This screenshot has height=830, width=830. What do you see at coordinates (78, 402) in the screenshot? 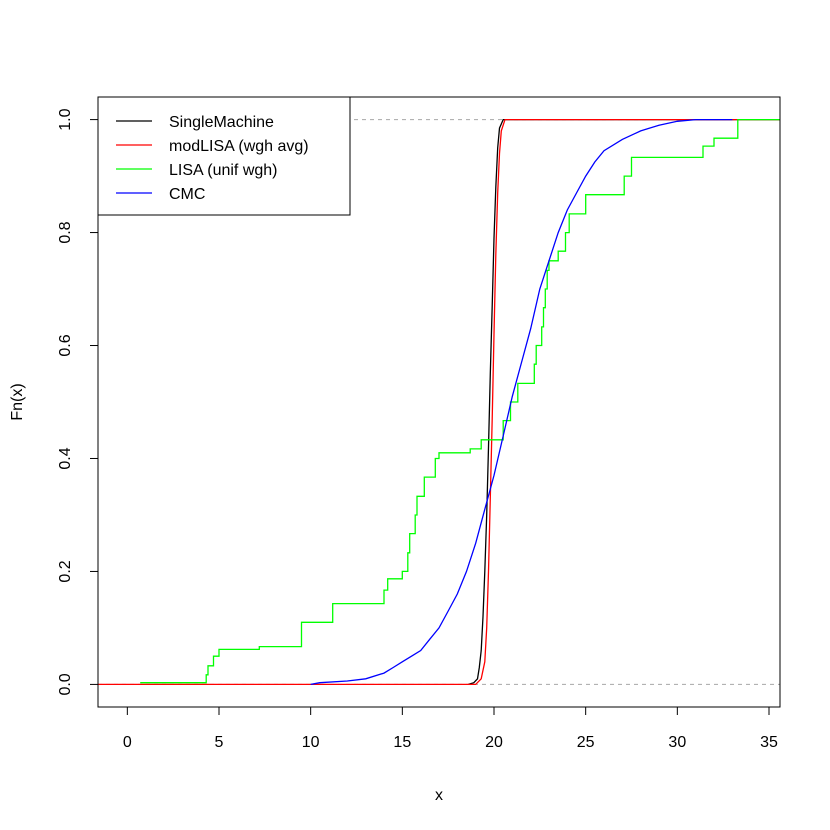
I see `y-axis: 0.0 0.2 0.4 0.6 0.8 1.0` at bounding box center [78, 402].